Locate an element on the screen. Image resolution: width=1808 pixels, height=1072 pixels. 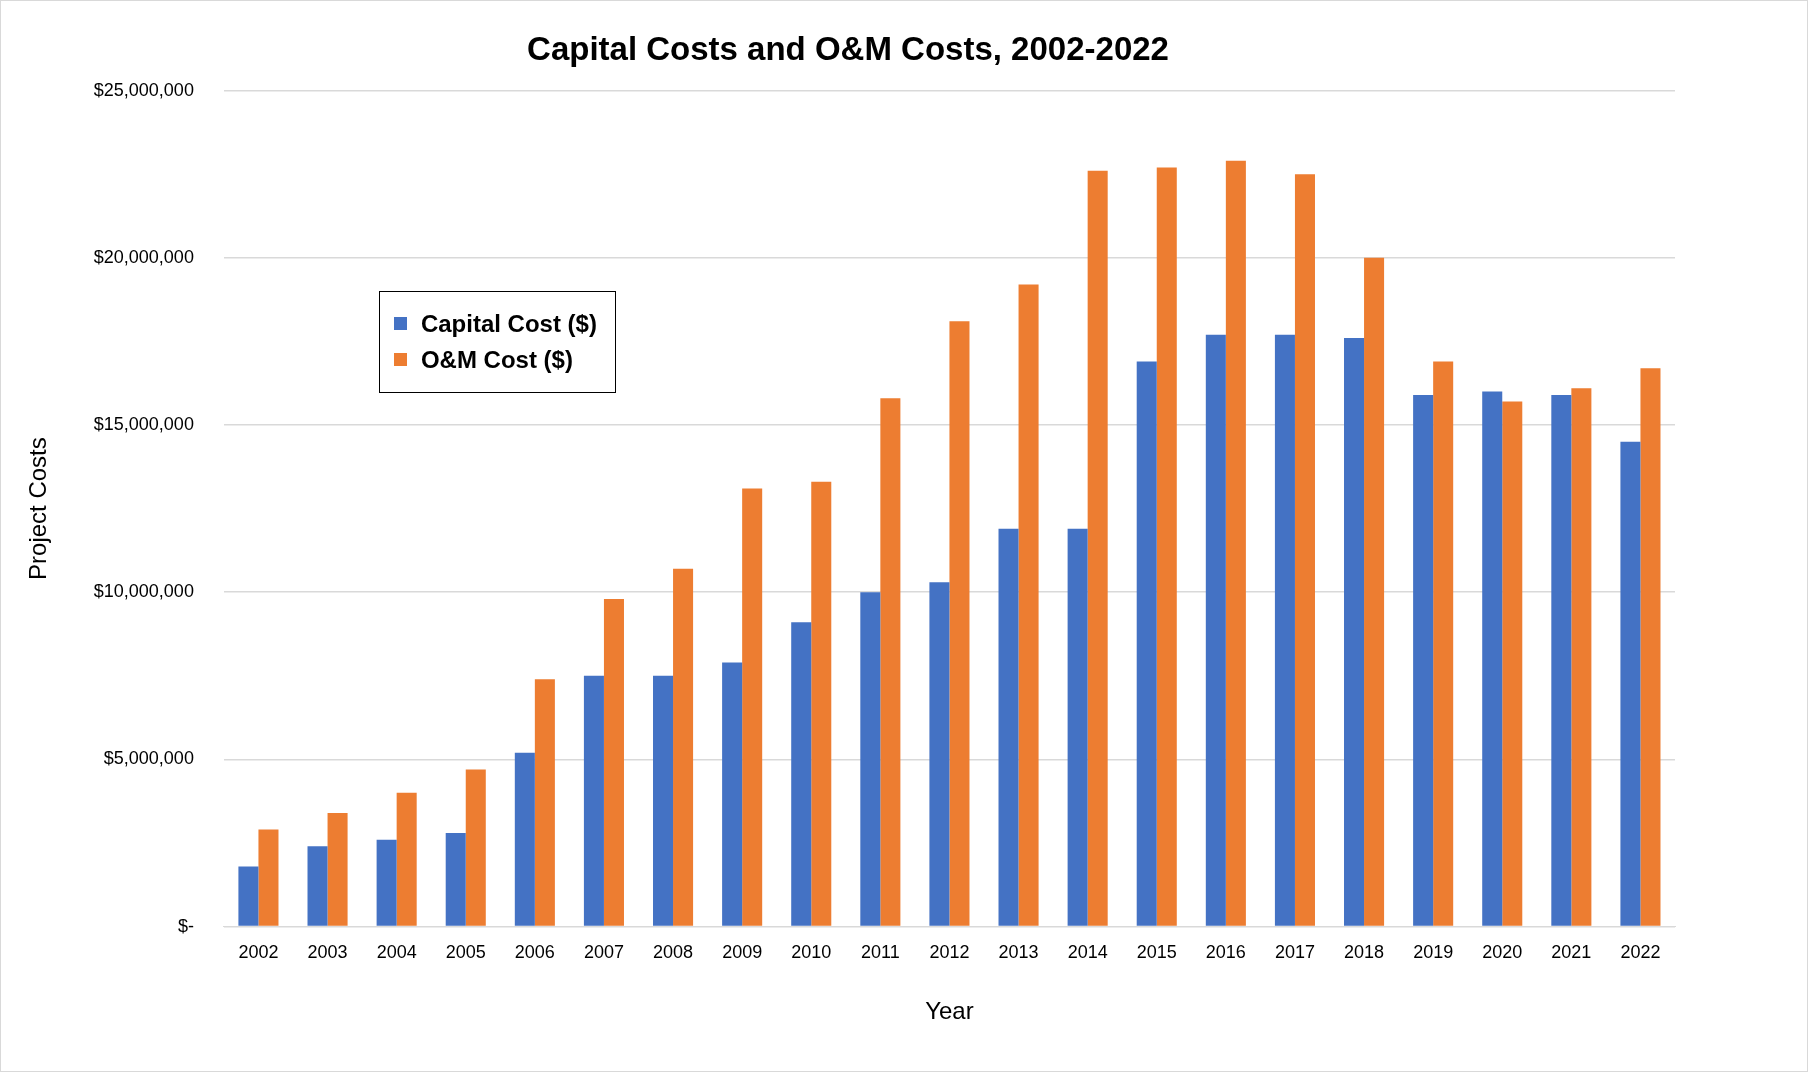
x-tick-label: 2002 is located at coordinates (258, 952).